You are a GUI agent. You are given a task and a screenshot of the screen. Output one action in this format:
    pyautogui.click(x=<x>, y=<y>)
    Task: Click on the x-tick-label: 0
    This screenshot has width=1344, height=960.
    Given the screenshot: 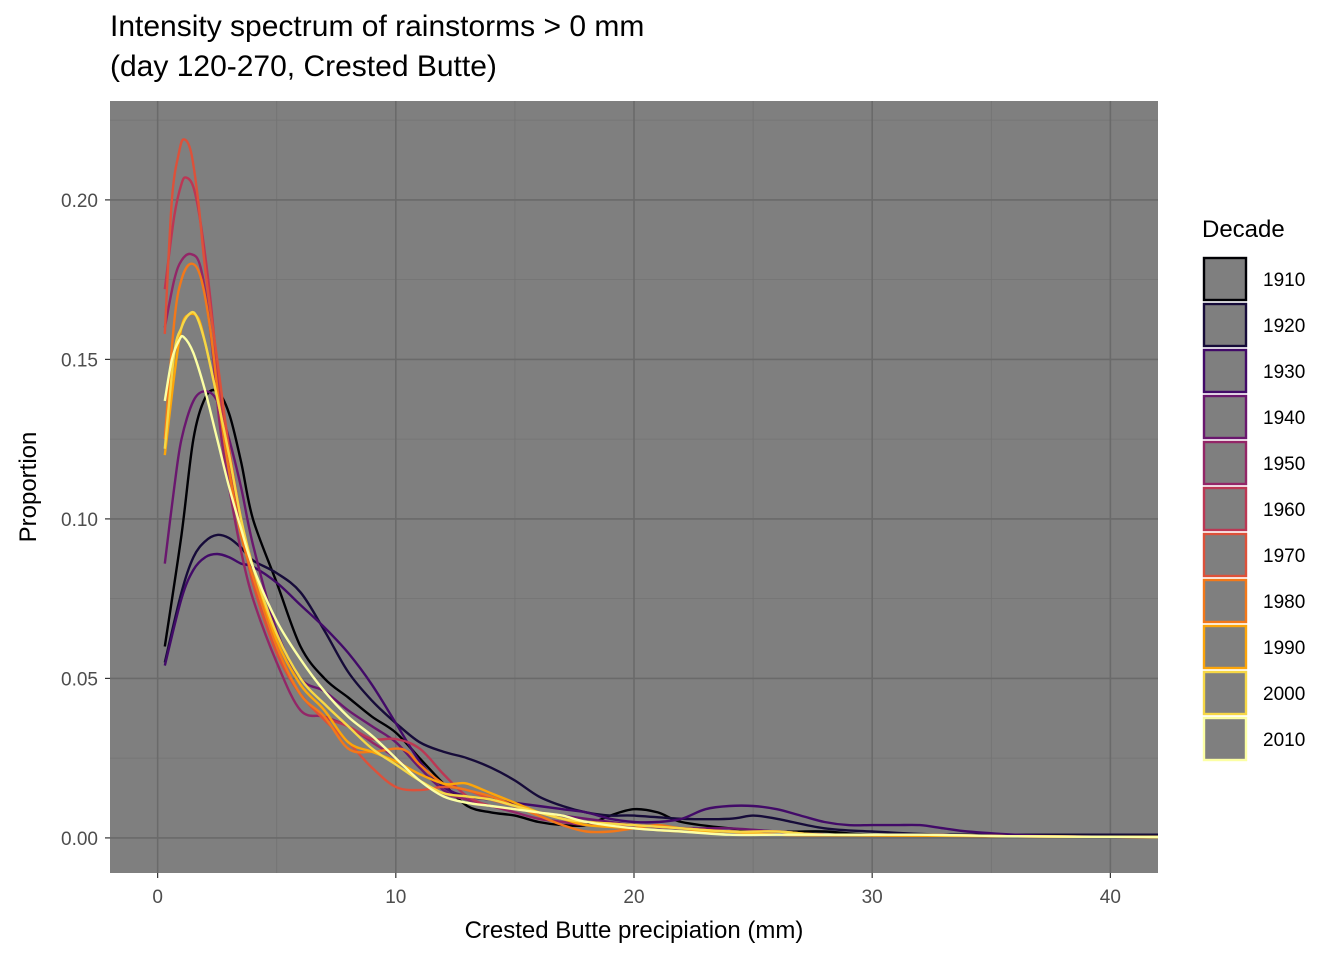 What is the action you would take?
    pyautogui.click(x=157, y=897)
    